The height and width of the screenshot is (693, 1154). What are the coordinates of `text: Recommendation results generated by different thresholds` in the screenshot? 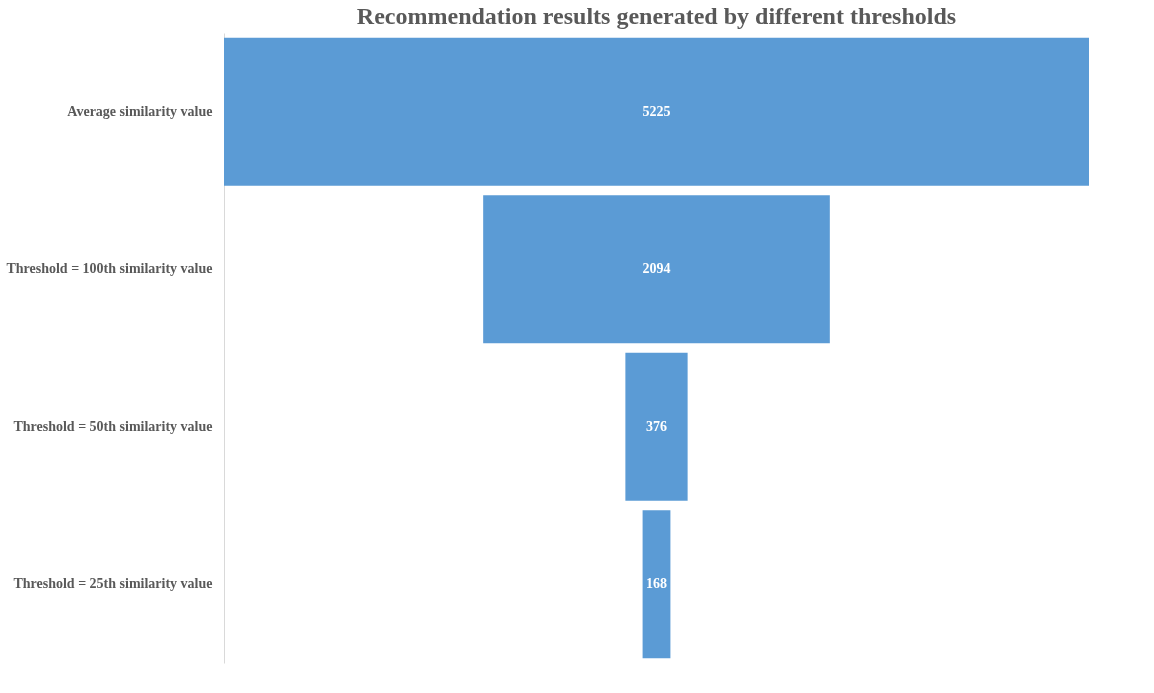 It's located at (656, 16).